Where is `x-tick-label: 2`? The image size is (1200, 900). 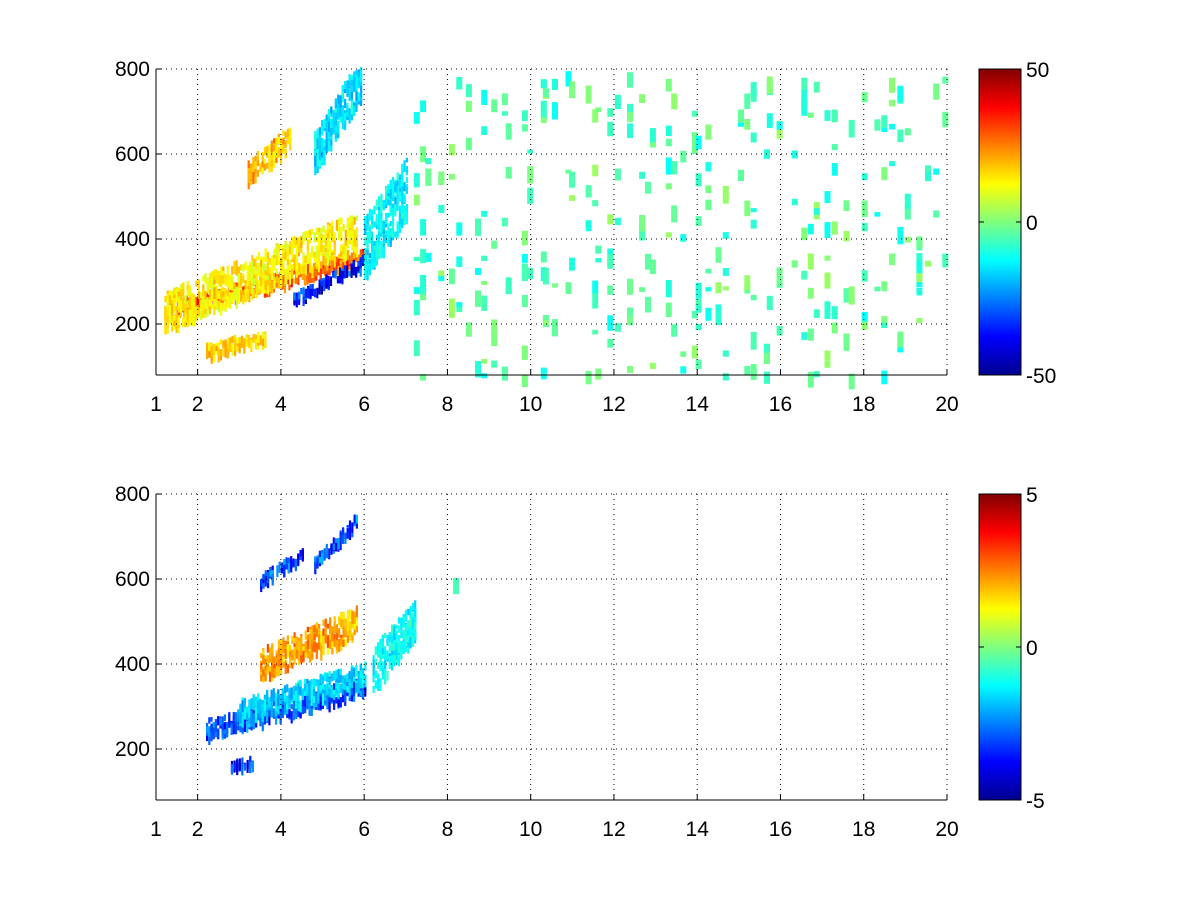 x-tick-label: 2 is located at coordinates (198, 404).